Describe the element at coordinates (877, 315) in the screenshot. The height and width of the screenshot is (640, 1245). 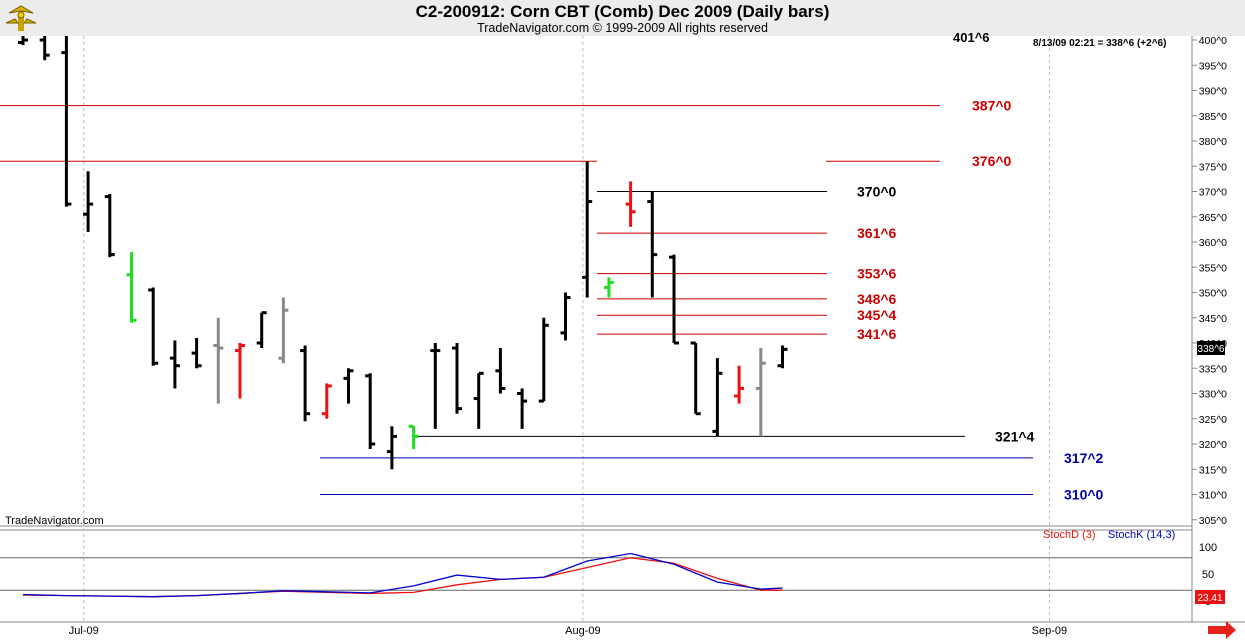
I see `level-label-6: 345^4` at that location.